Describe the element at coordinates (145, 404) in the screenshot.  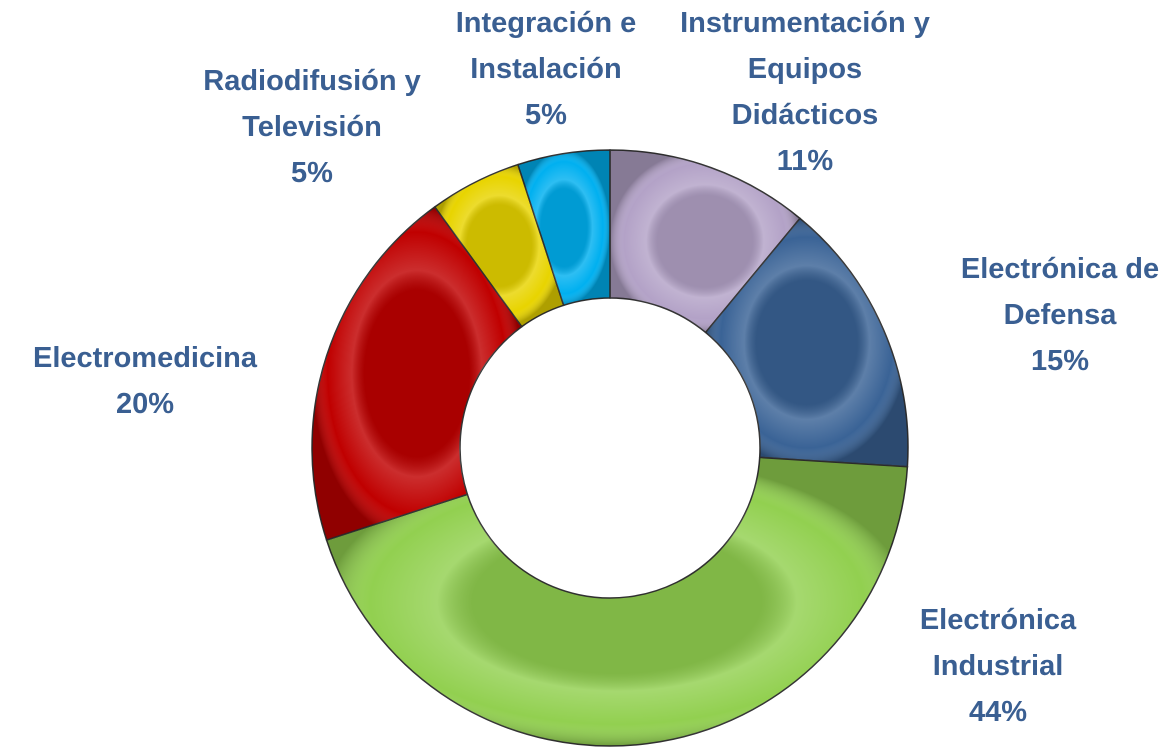
I see `value-label: 20%` at that location.